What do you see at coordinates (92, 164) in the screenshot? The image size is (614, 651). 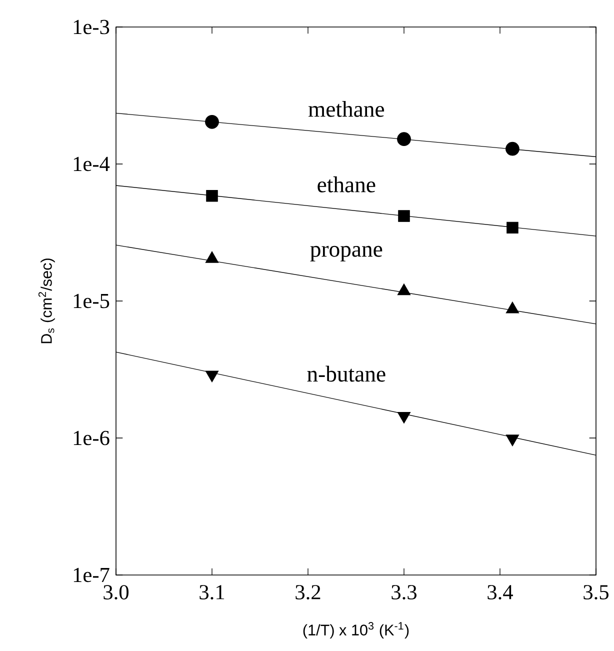 I see `y-tick-label: 1e-4` at bounding box center [92, 164].